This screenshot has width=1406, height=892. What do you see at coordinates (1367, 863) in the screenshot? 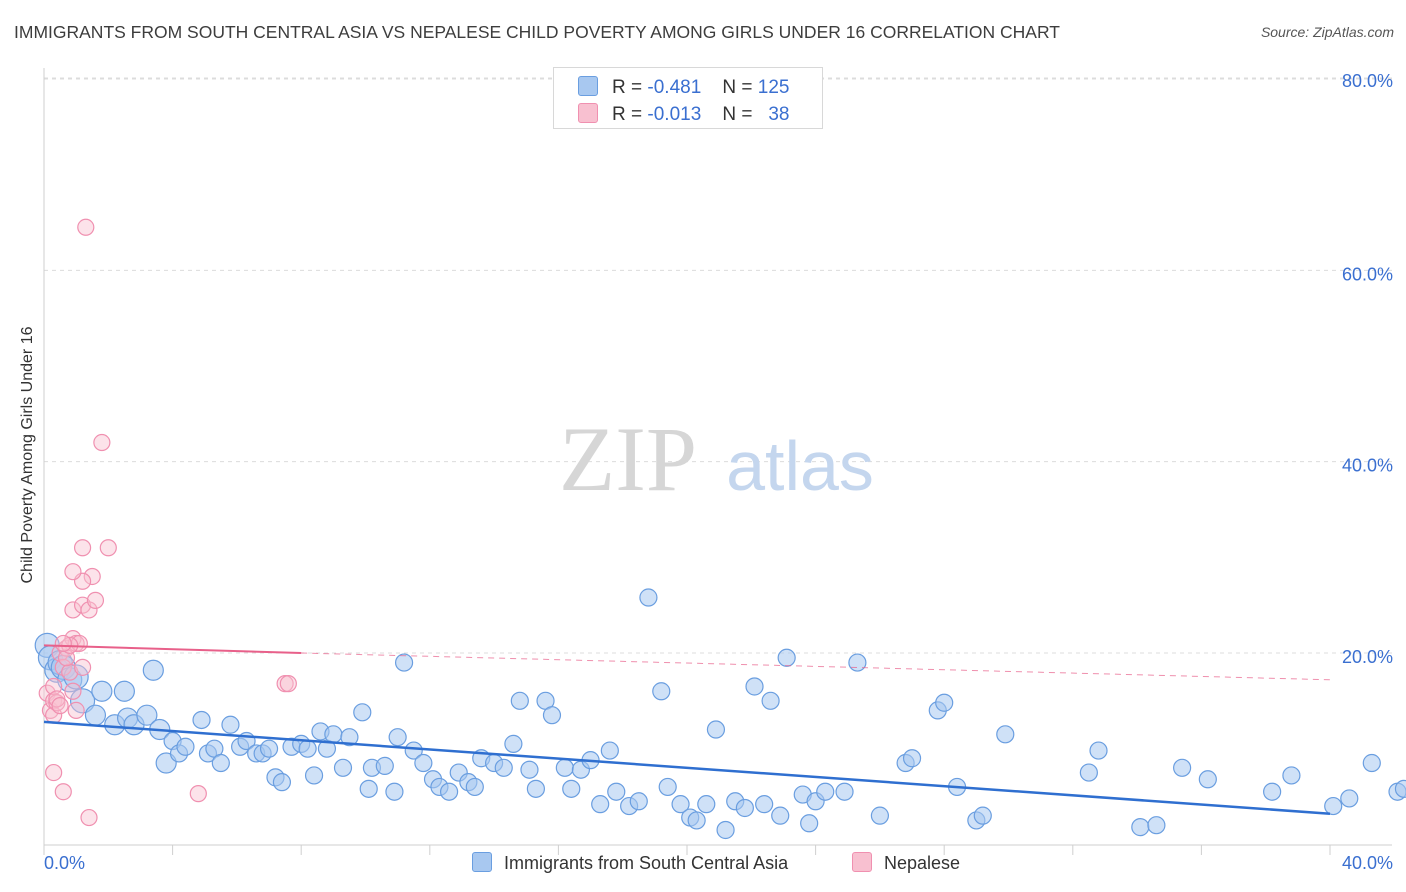
I see `x-tick-label: 40.0%` at bounding box center [1367, 863].